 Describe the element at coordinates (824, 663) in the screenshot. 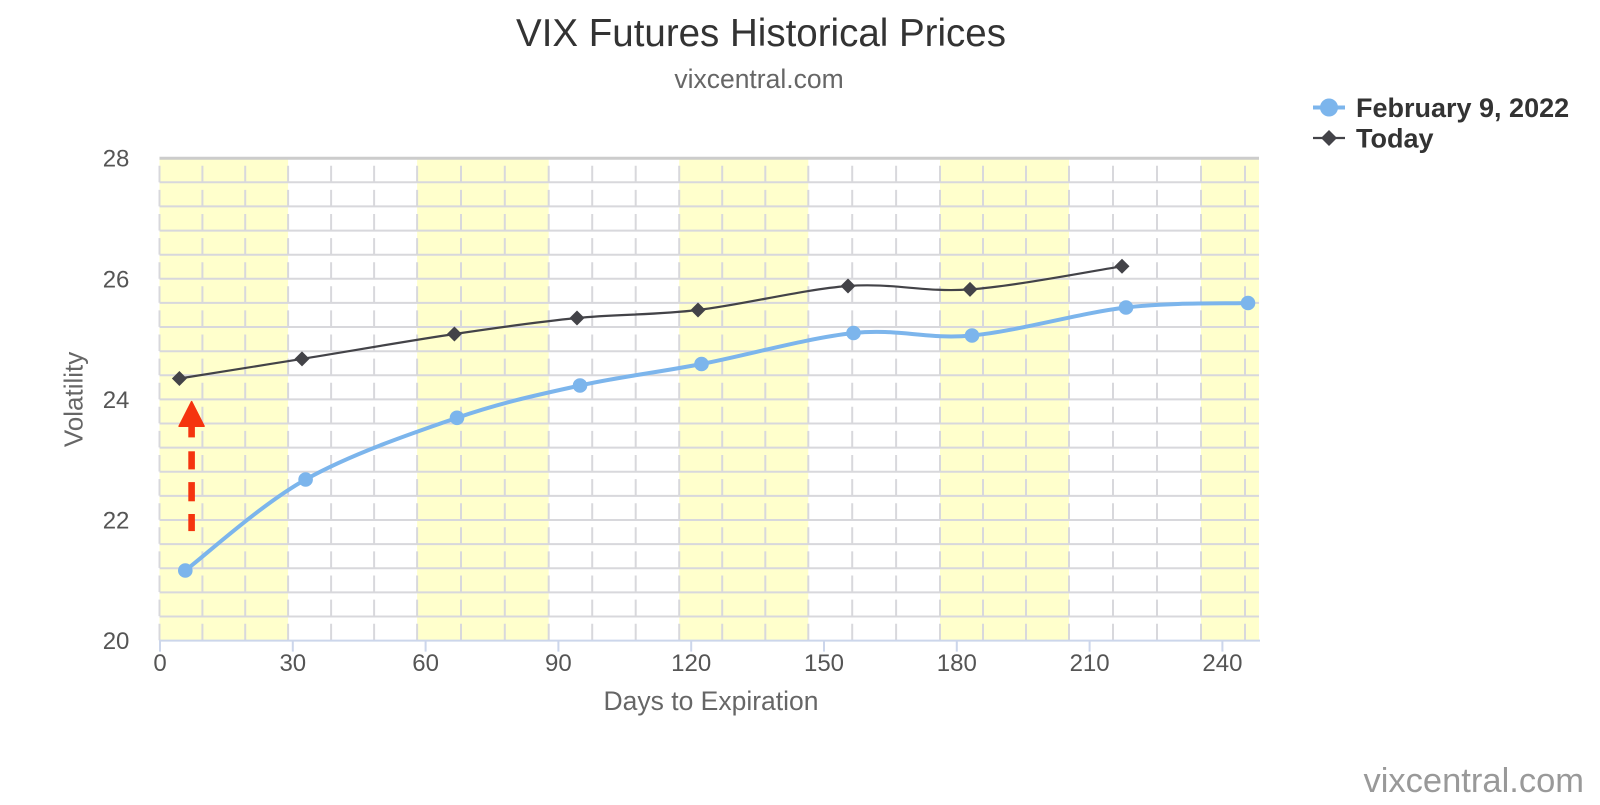

I see `svg-text: 150` at that location.